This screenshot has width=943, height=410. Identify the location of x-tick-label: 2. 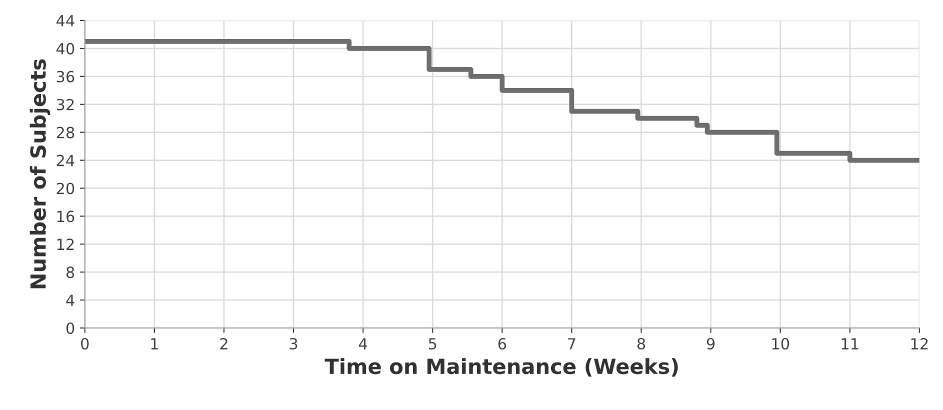
(224, 344).